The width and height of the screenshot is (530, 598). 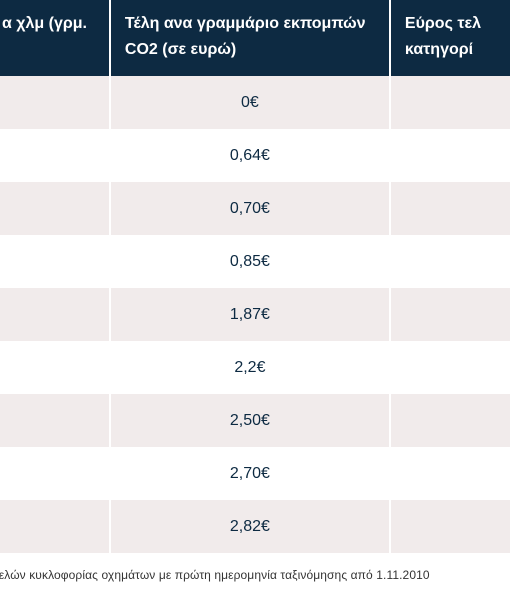 What do you see at coordinates (249, 261) in the screenshot?
I see `cell-fee-per-gram: 0,85€` at bounding box center [249, 261].